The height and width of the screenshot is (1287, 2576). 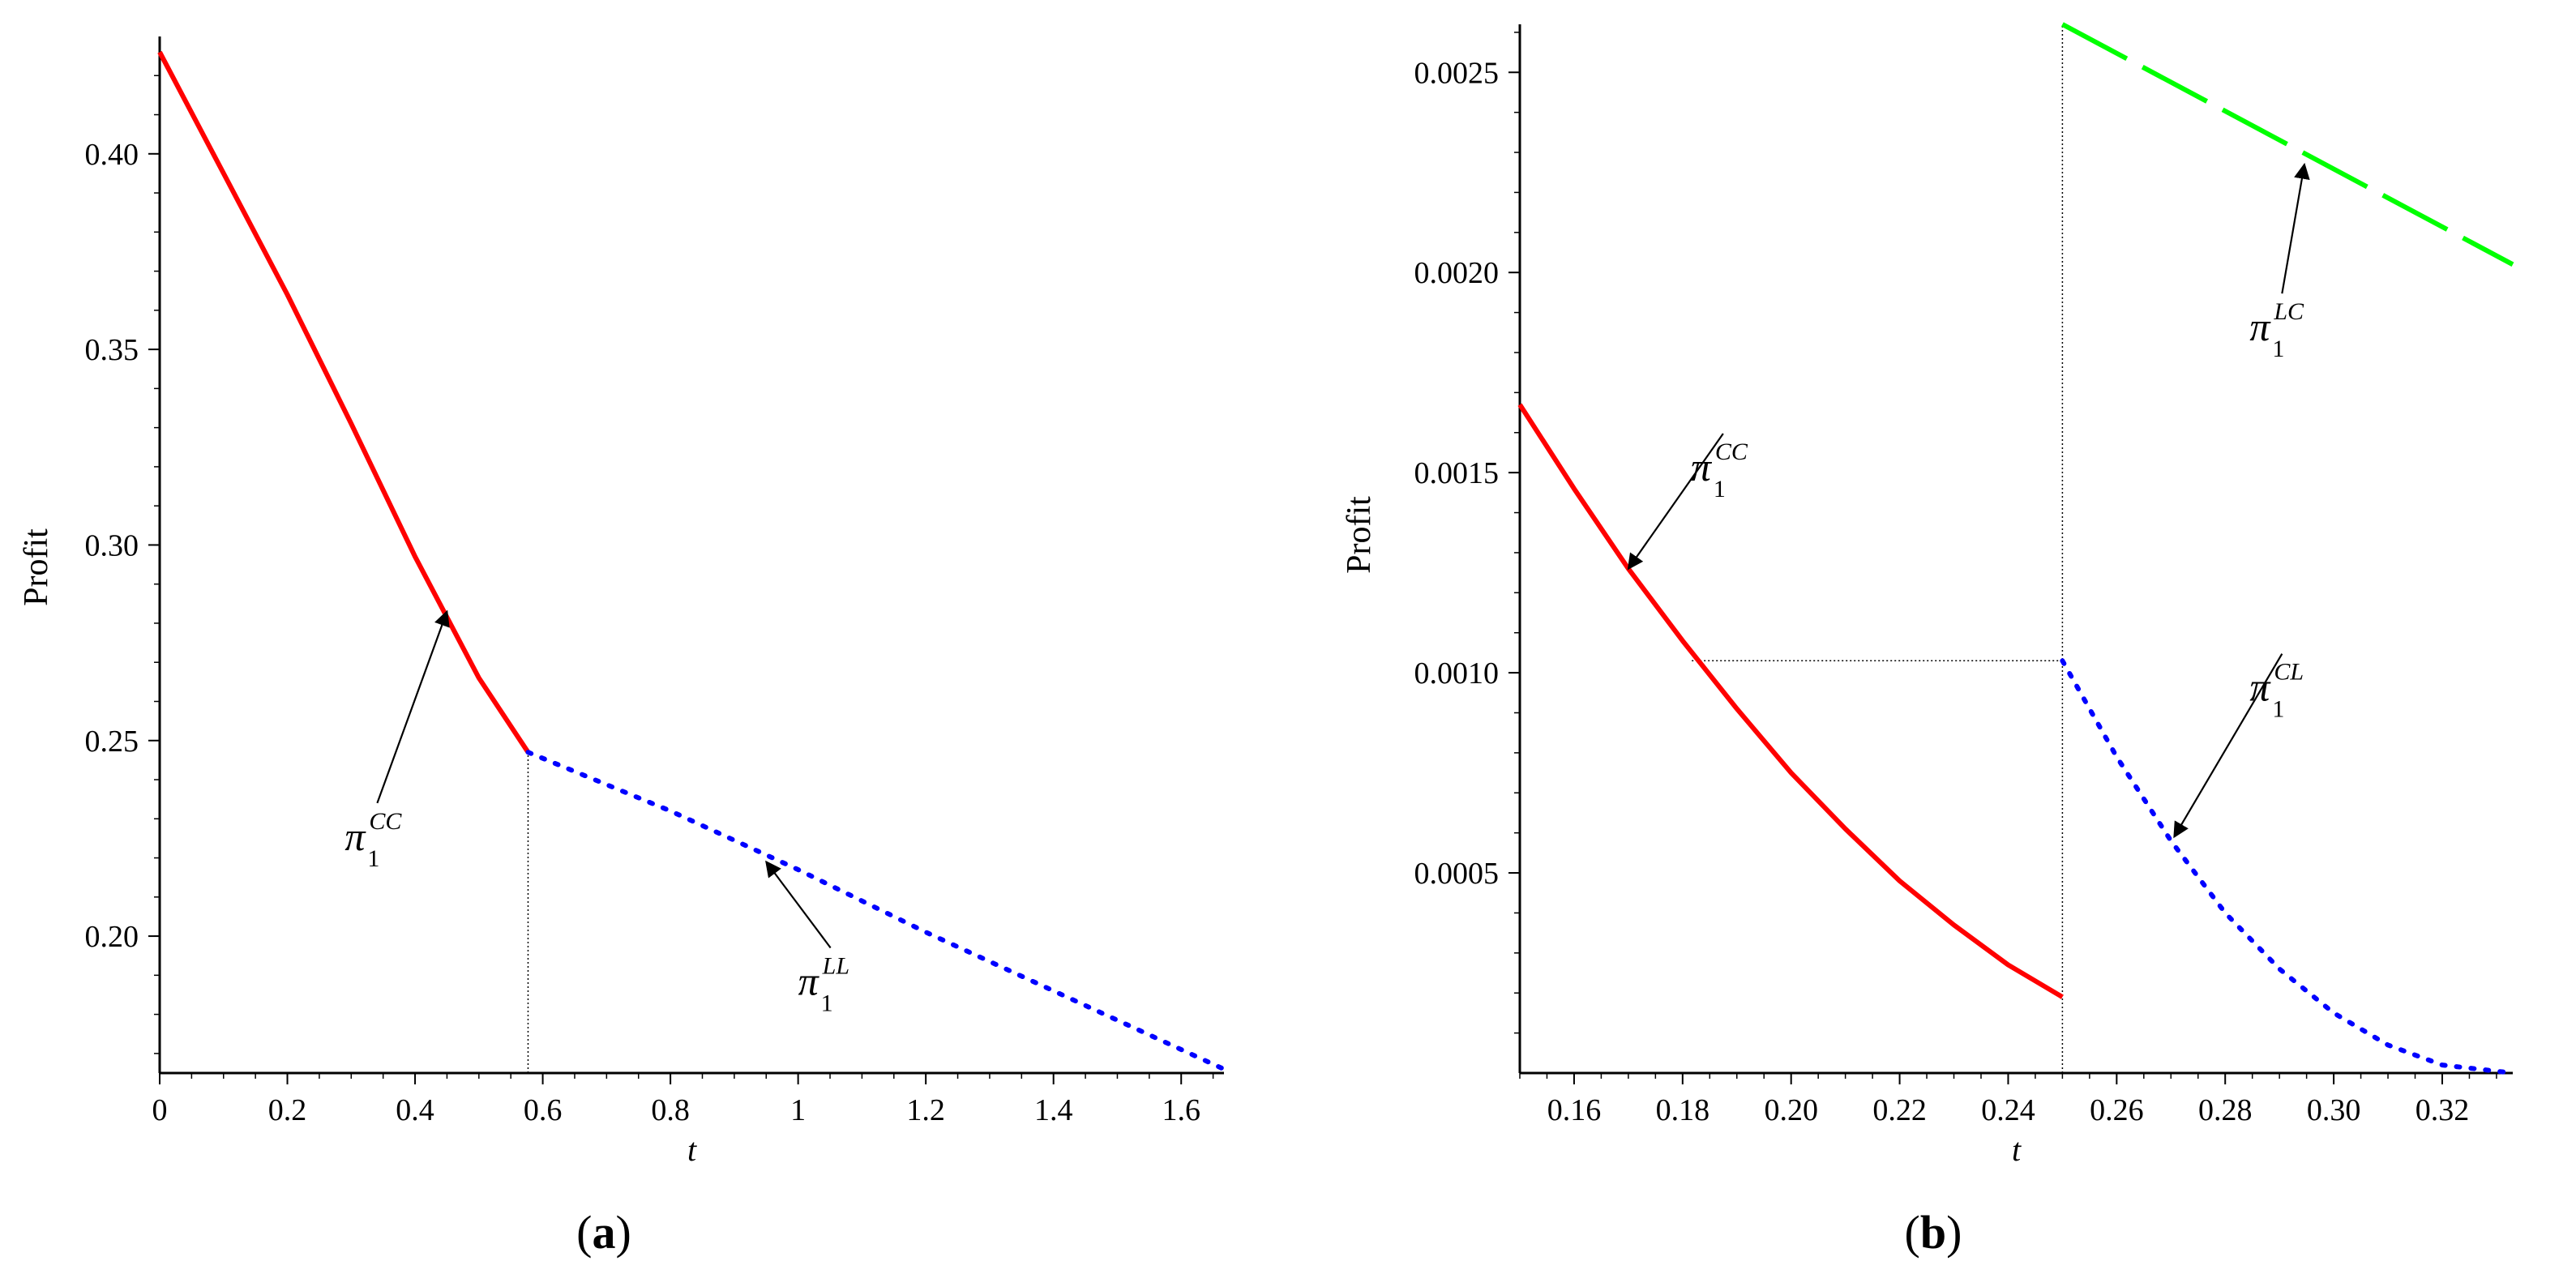 I want to click on x-tick-label: 1.4, so click(x=1053, y=1110).